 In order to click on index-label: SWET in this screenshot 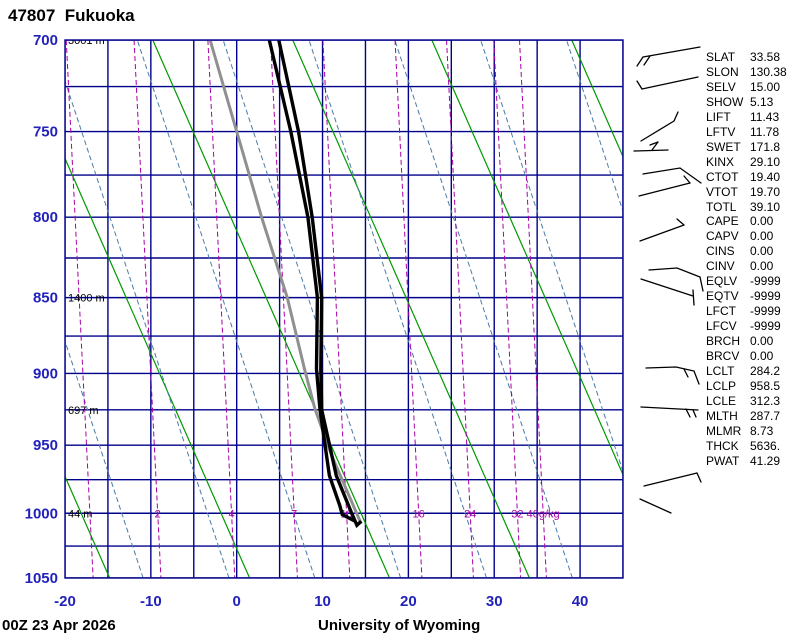, I will do `click(723, 146)`.